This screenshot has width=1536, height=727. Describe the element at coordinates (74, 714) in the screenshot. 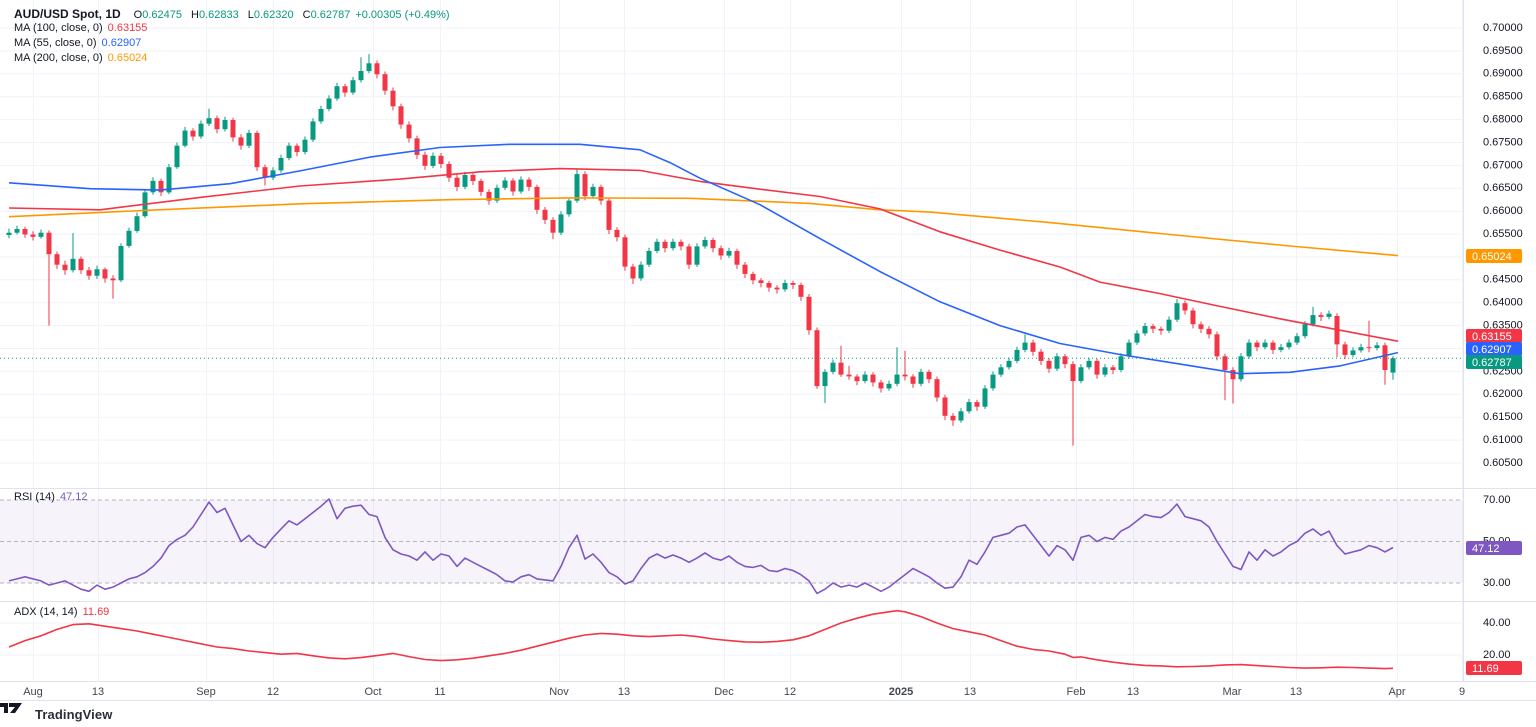

I see `tradingview-brand-text: TradingView` at that location.